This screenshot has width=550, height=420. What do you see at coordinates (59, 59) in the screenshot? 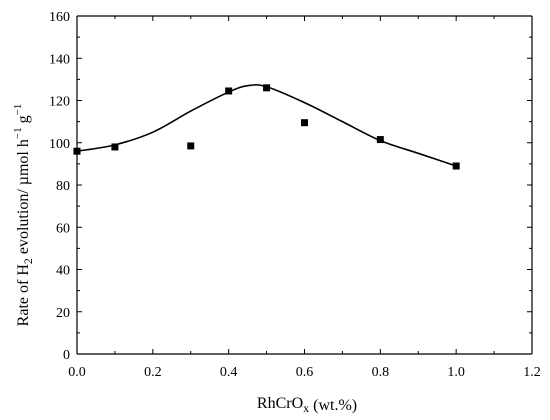
I see `y-tick-label: 140` at bounding box center [59, 59].